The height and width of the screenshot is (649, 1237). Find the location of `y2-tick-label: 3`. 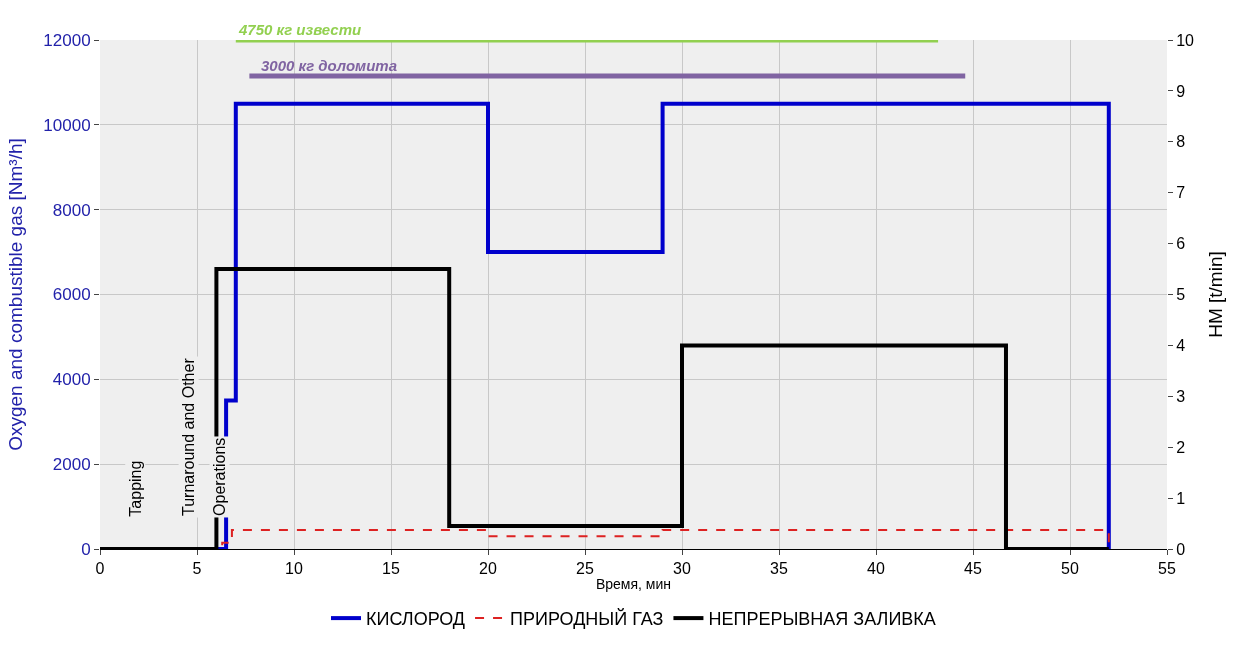

y2-tick-label: 3 is located at coordinates (1181, 396).